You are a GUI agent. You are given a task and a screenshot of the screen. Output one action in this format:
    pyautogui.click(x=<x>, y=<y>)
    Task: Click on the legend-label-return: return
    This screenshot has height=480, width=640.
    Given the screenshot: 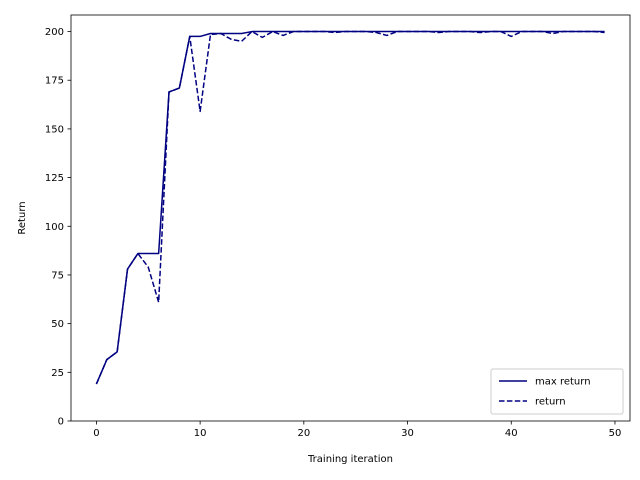 What is the action you would take?
    pyautogui.click(x=550, y=402)
    